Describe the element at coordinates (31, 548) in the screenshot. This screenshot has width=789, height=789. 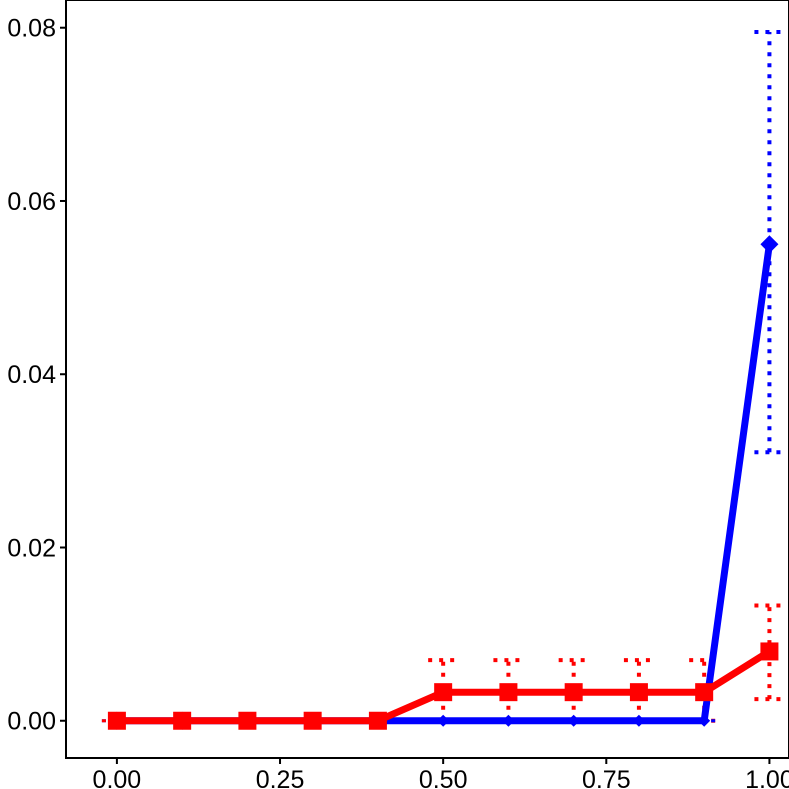
I see `y-tick-label: 0.02` at that location.